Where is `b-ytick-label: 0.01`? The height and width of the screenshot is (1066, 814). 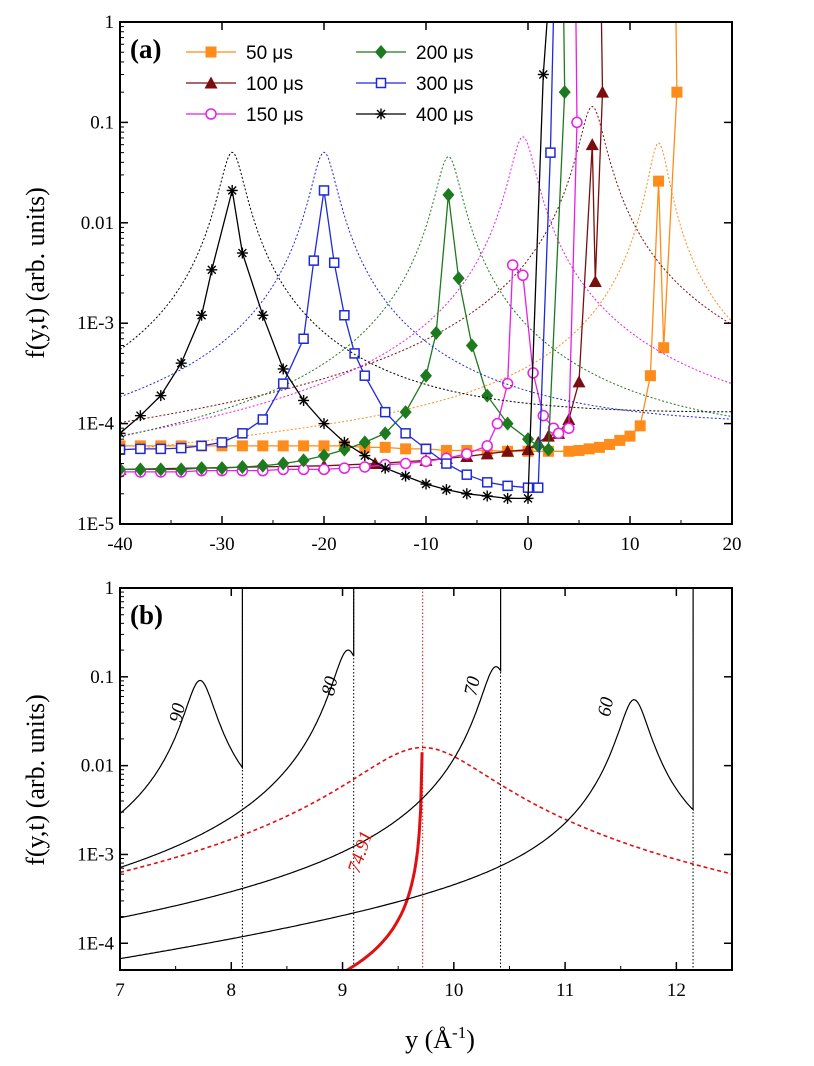 b-ytick-label: 0.01 is located at coordinates (97, 766).